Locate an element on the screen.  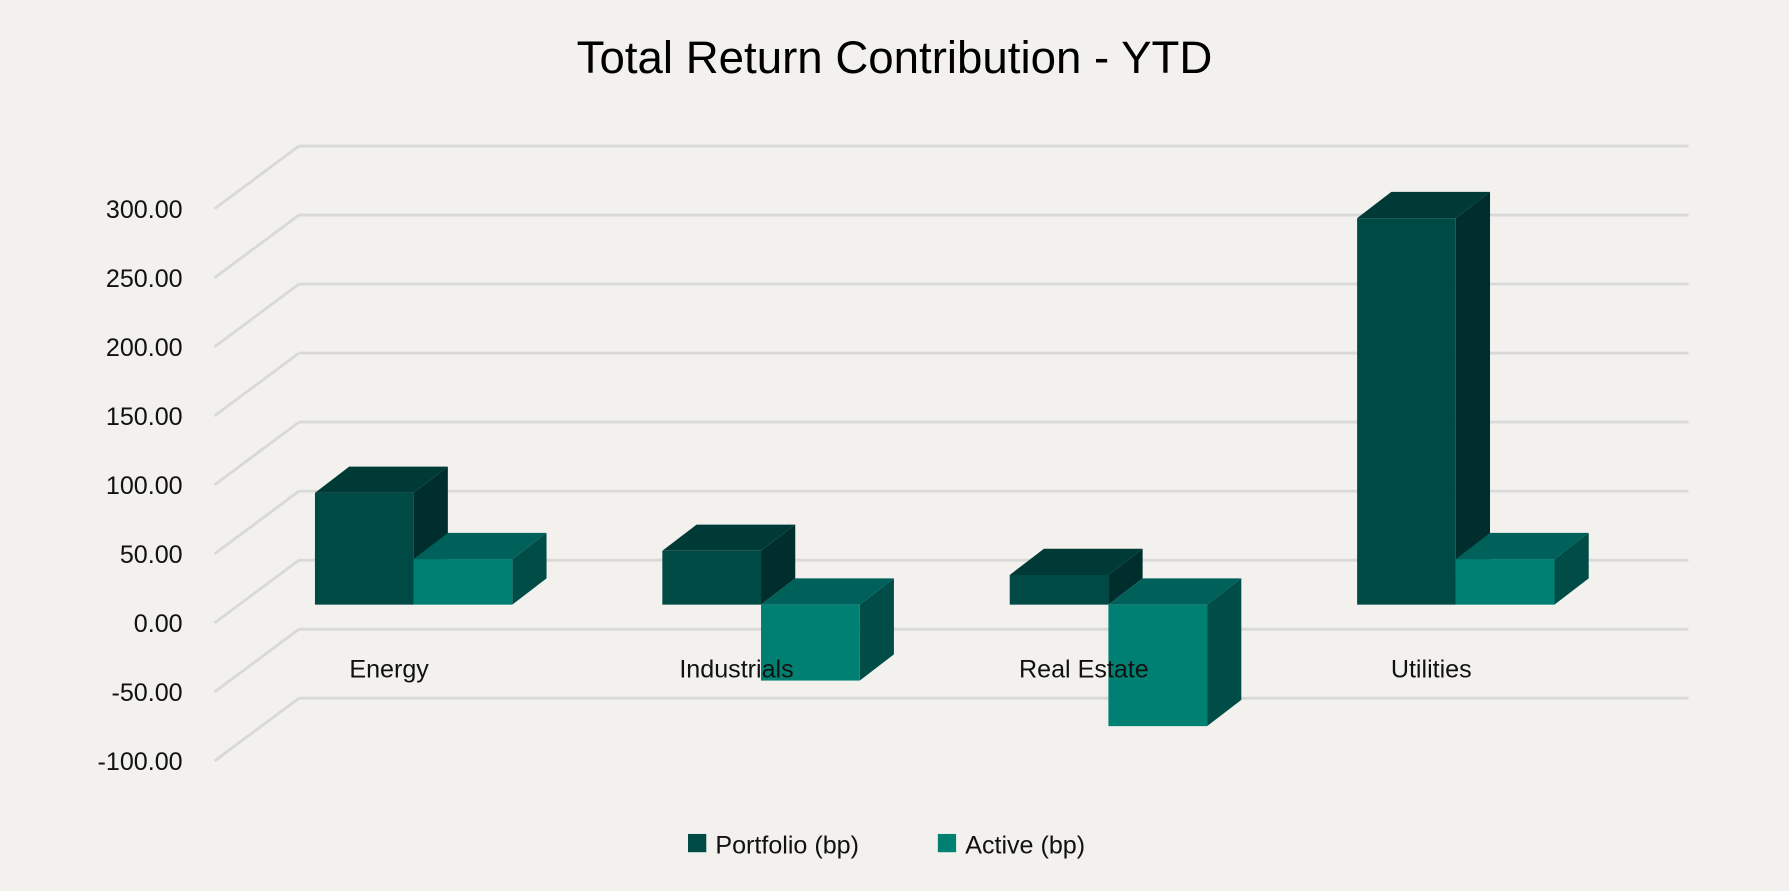
y-tick-label: 250.00 is located at coordinates (144, 279).